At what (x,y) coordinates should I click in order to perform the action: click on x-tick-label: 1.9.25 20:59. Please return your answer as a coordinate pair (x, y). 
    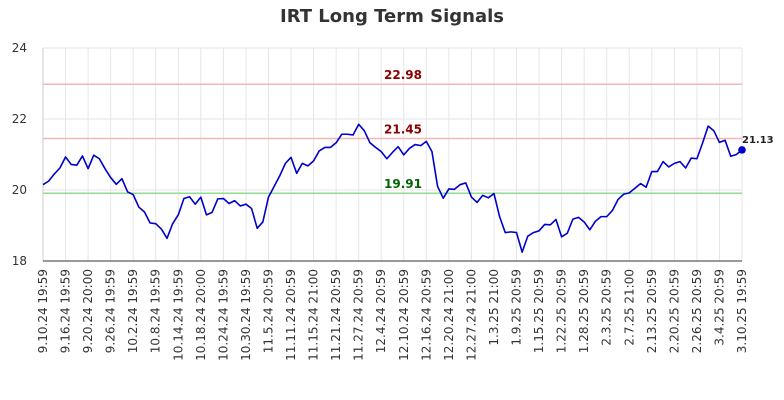
    Looking at the image, I should click on (517, 307).